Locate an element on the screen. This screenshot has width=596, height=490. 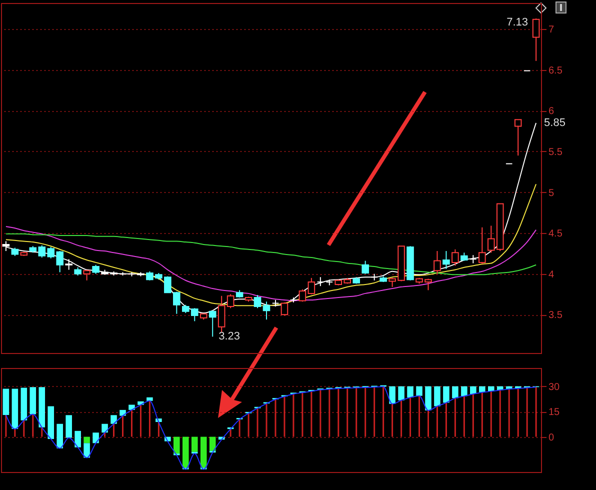
annotation: 3.23 is located at coordinates (229, 336).